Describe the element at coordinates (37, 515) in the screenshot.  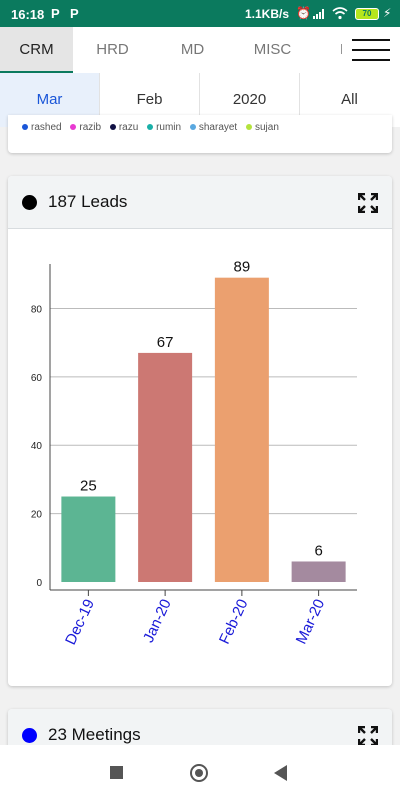
I see `y-tick-label: 20` at that location.